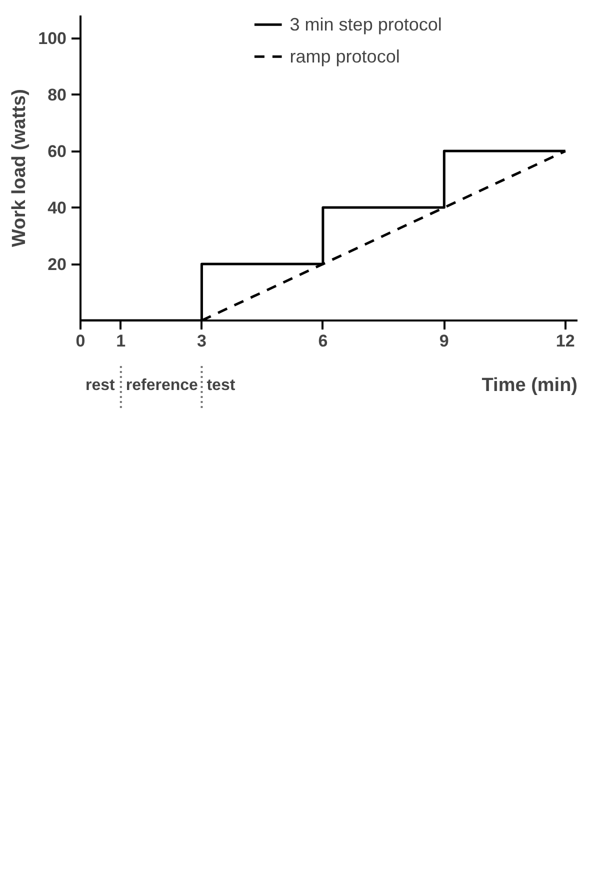  Describe the element at coordinates (121, 341) in the screenshot. I see `x-tick-label: 1` at that location.